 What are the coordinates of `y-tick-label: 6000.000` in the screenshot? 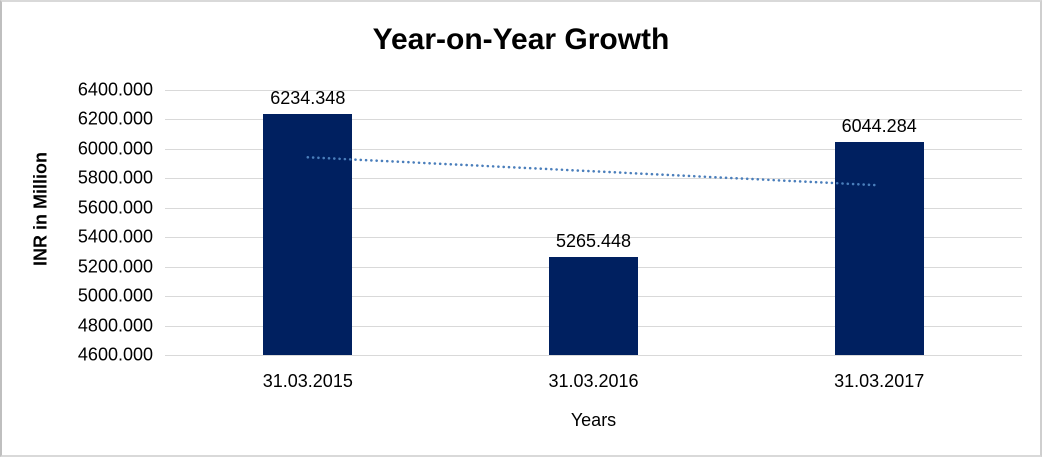 It's located at (115, 148).